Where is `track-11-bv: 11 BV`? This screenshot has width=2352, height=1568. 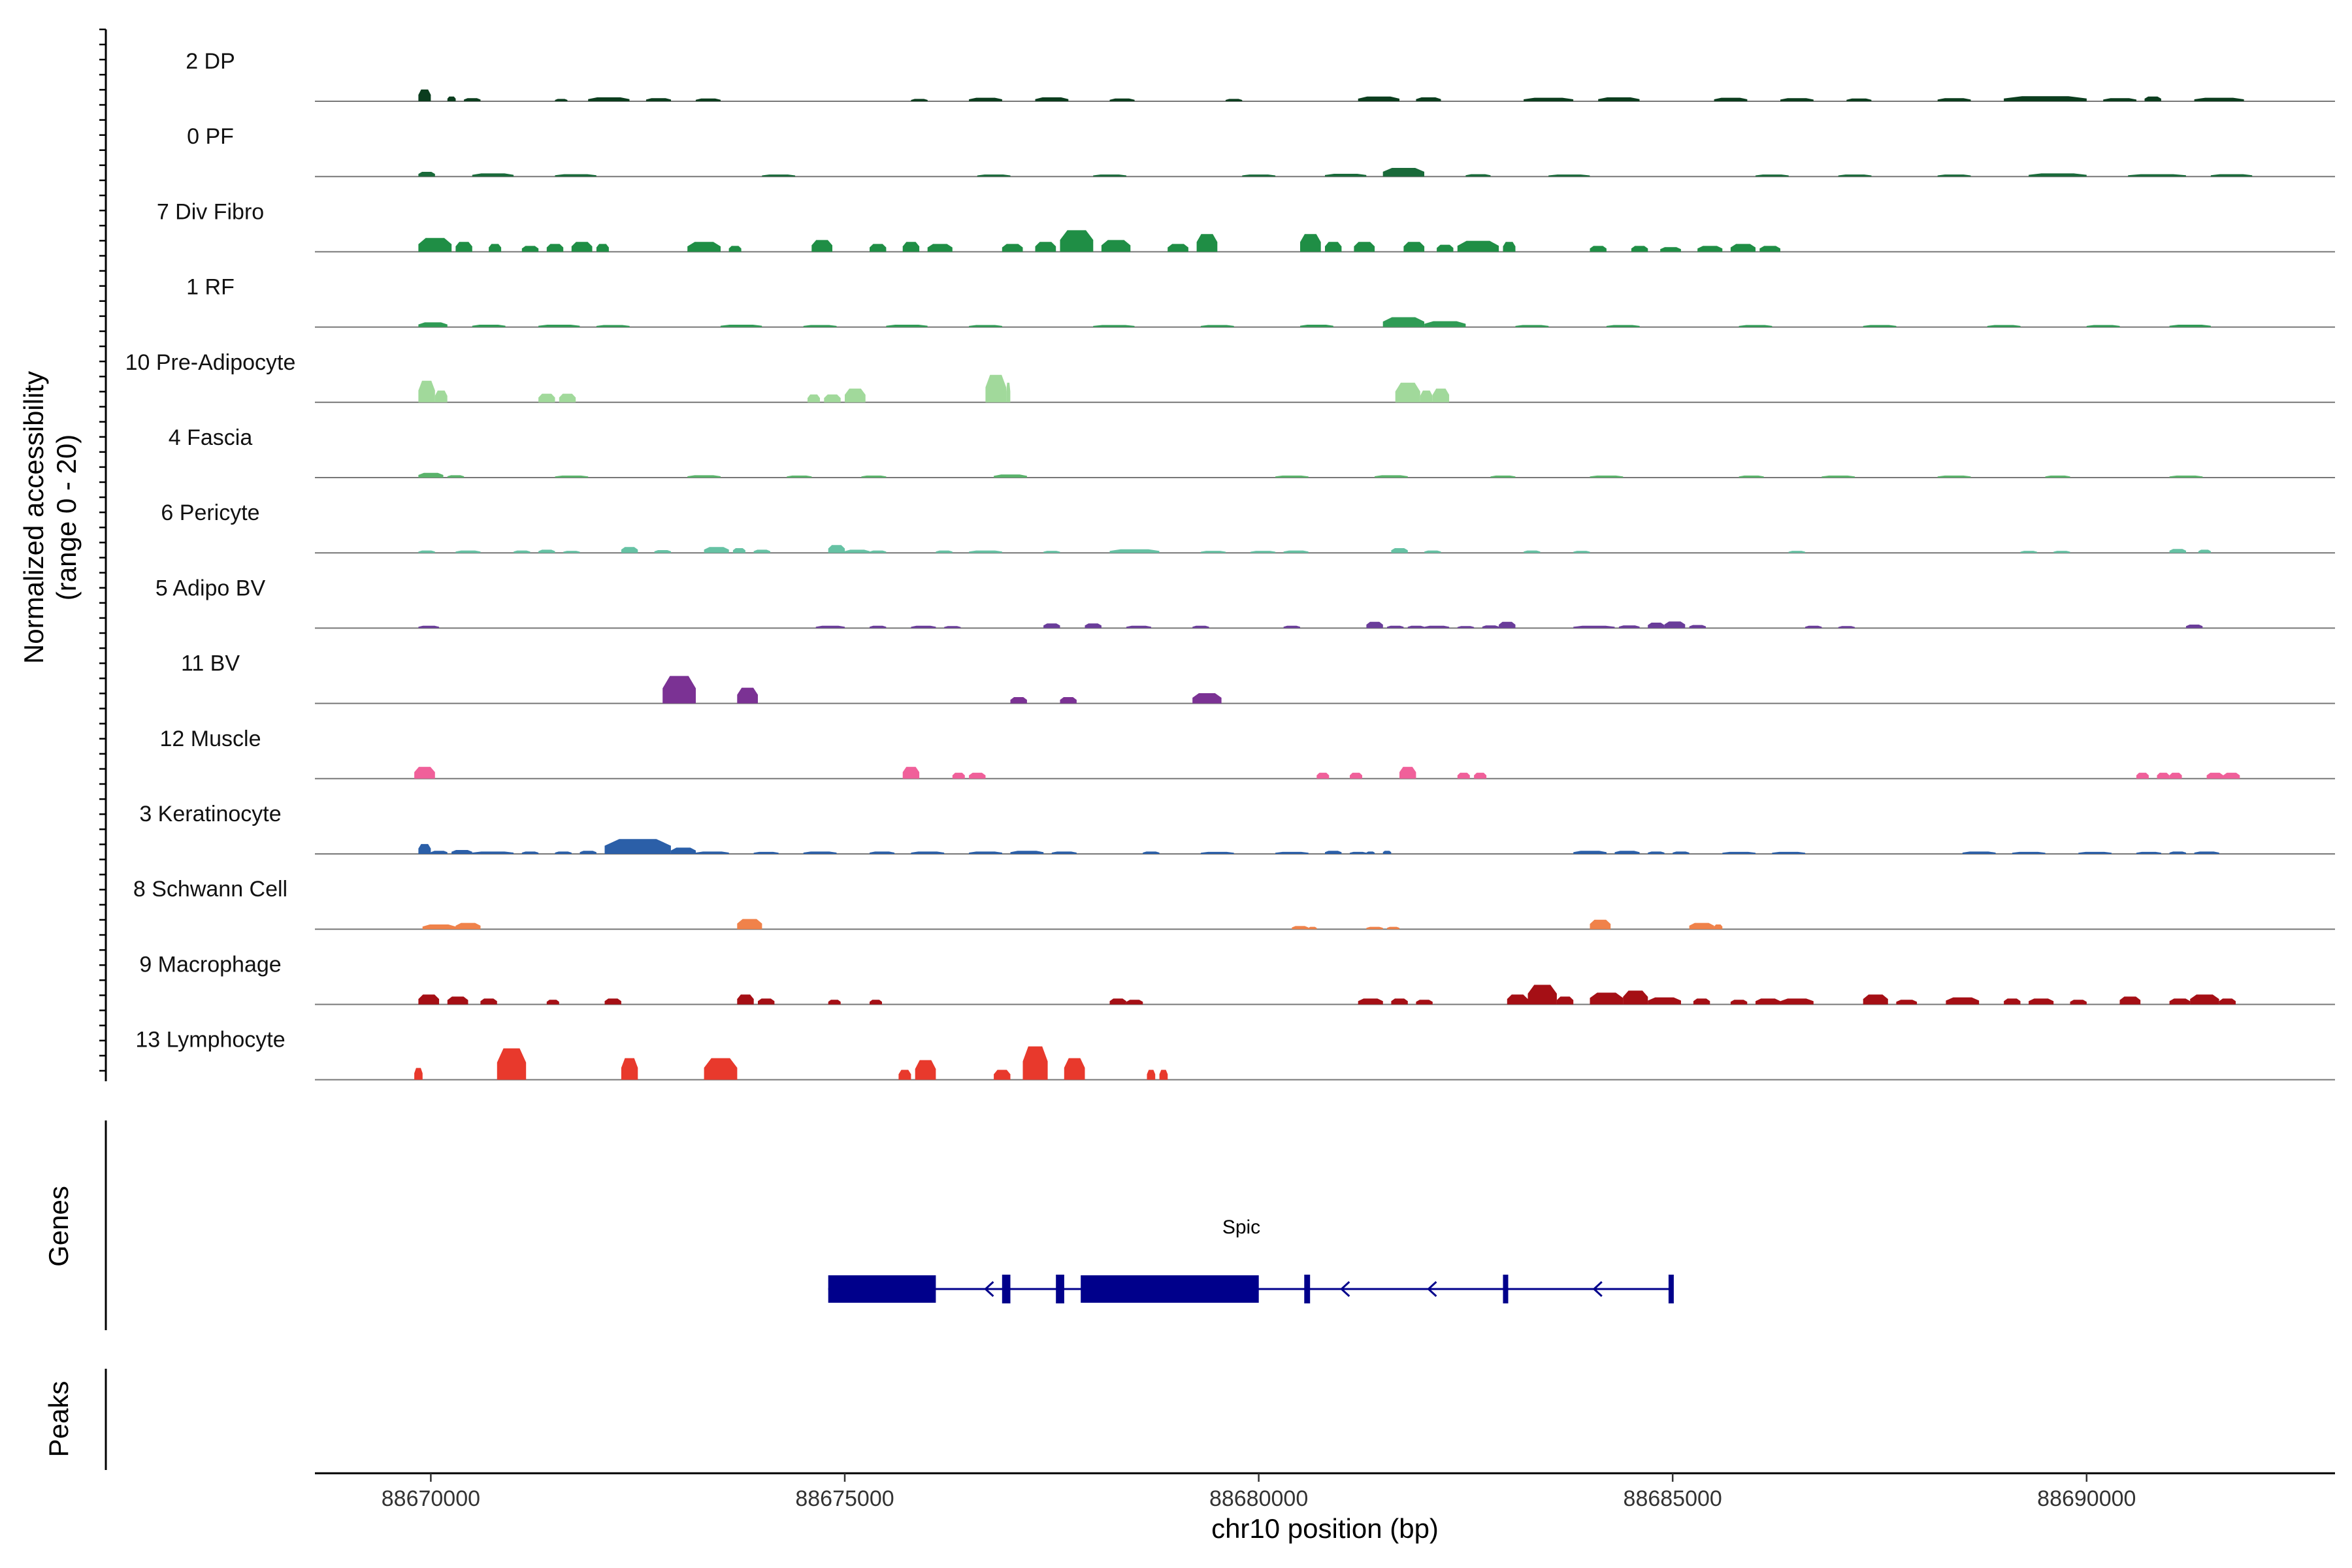 track-11-bv: 11 BV is located at coordinates (1258, 677).